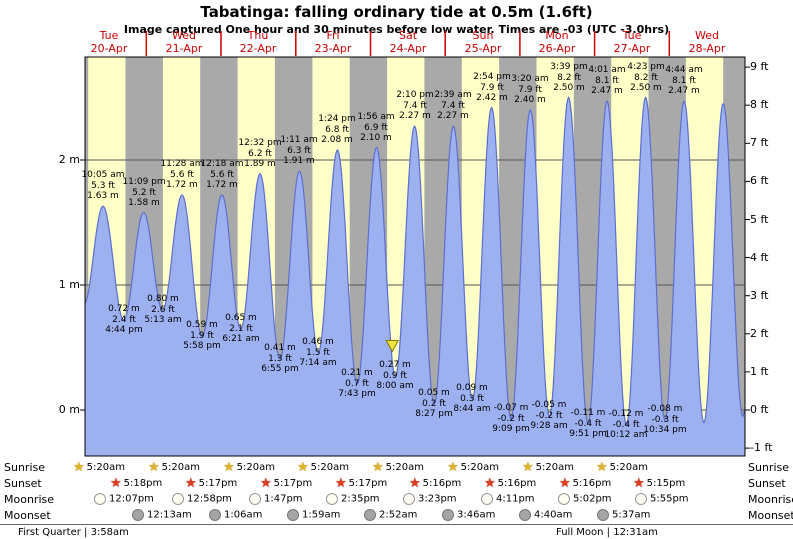 The image size is (793, 539). I want to click on tide-annotation-low: 0.46 m 1.5 ft 7:14 am, so click(318, 352).